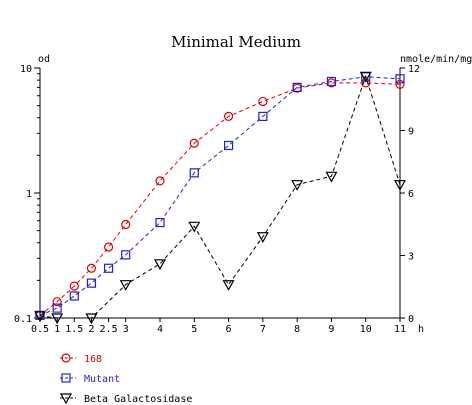  I want to click on x-tick-label: 2.5, so click(109, 329).